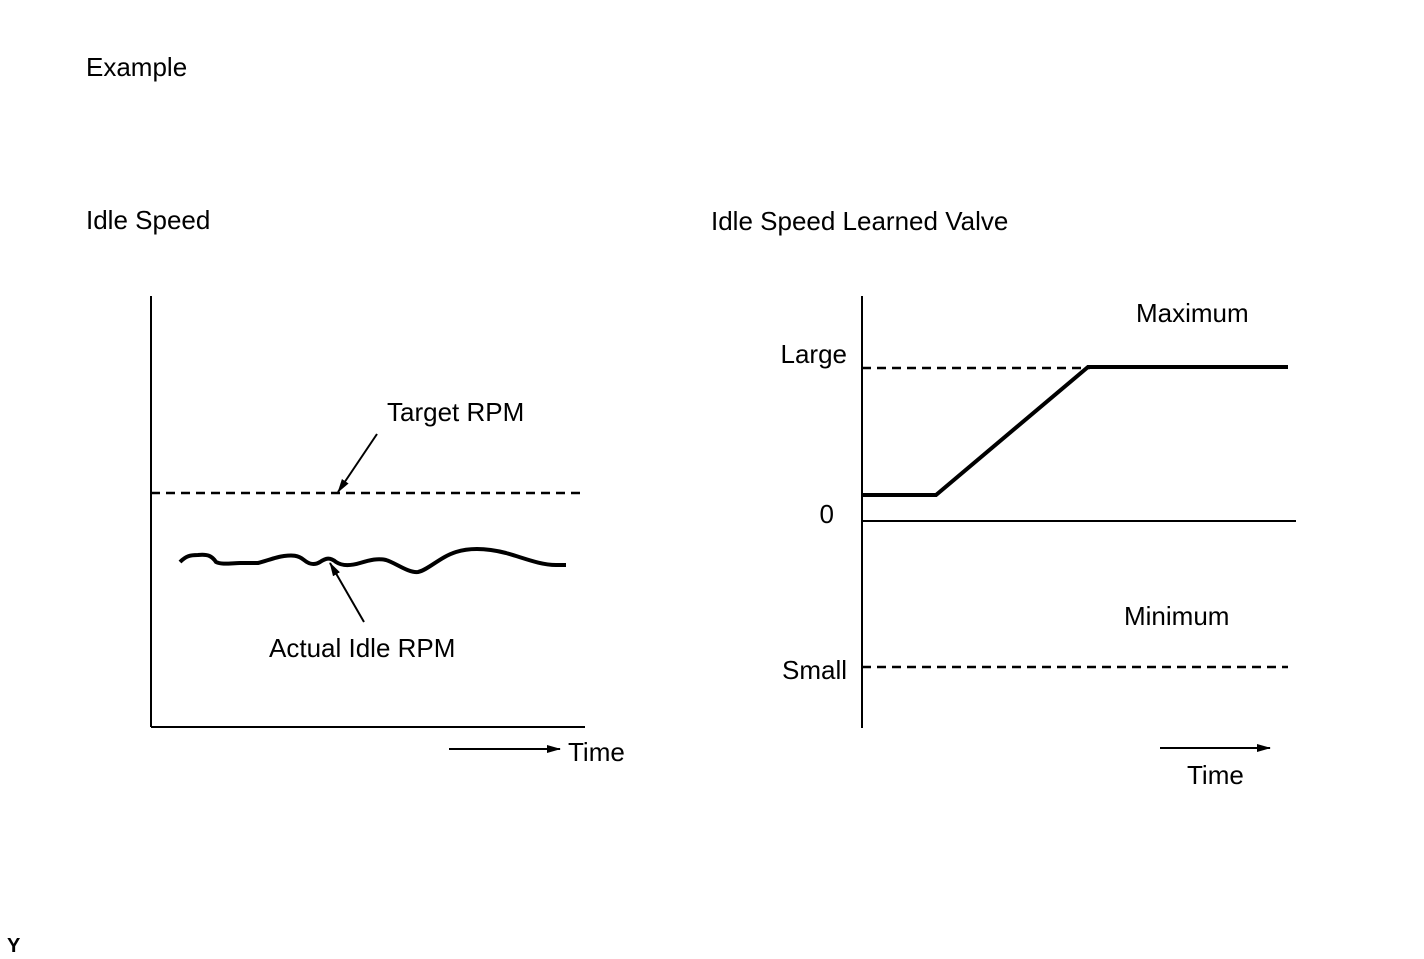  Describe the element at coordinates (136, 67) in the screenshot. I see `page-heading: Example` at that location.